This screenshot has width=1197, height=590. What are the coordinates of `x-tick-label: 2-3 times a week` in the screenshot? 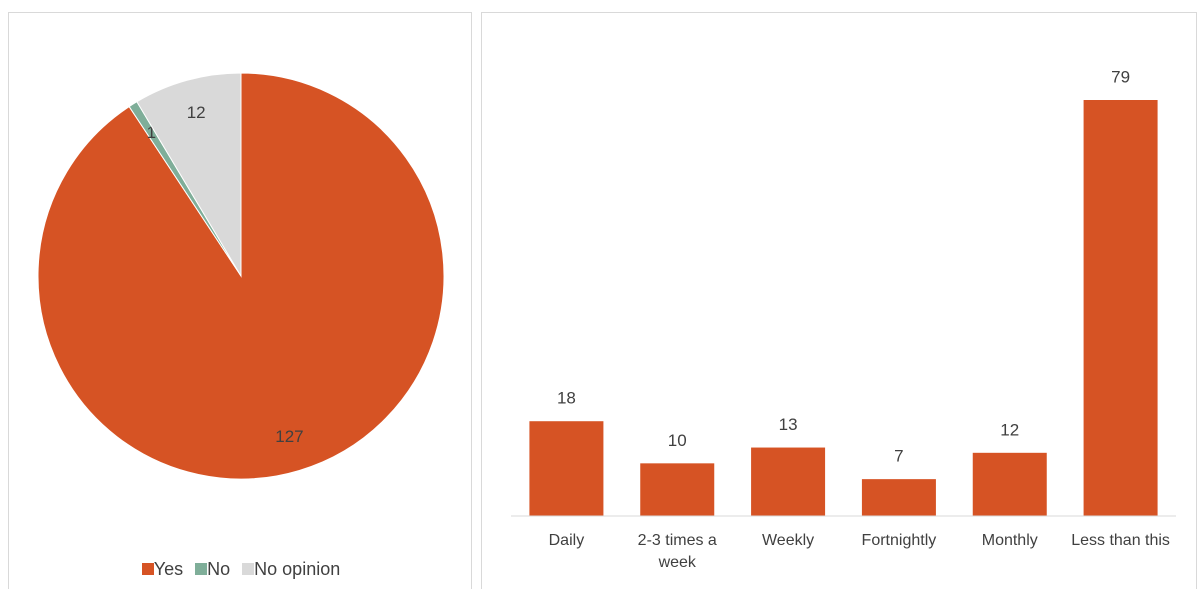 It's located at (677, 551).